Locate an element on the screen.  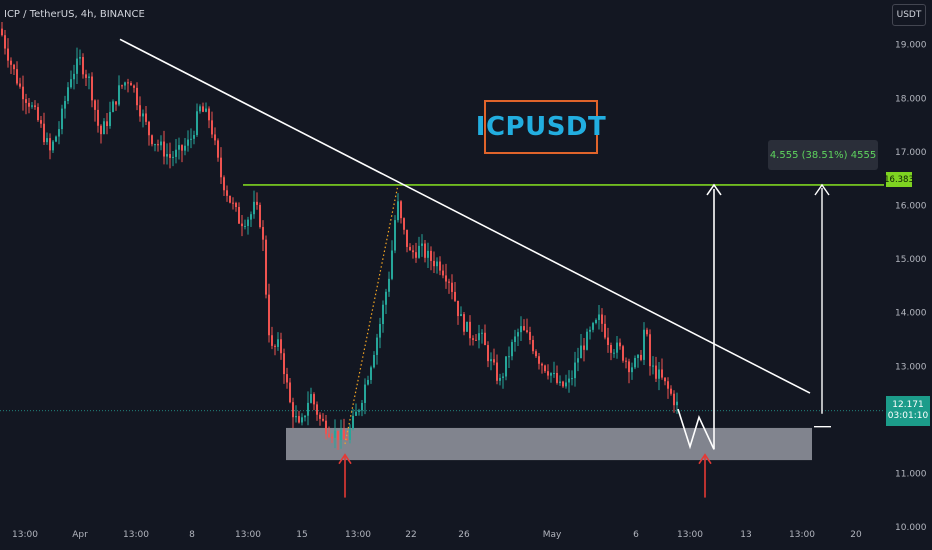
support-zone is located at coordinates (549, 444).